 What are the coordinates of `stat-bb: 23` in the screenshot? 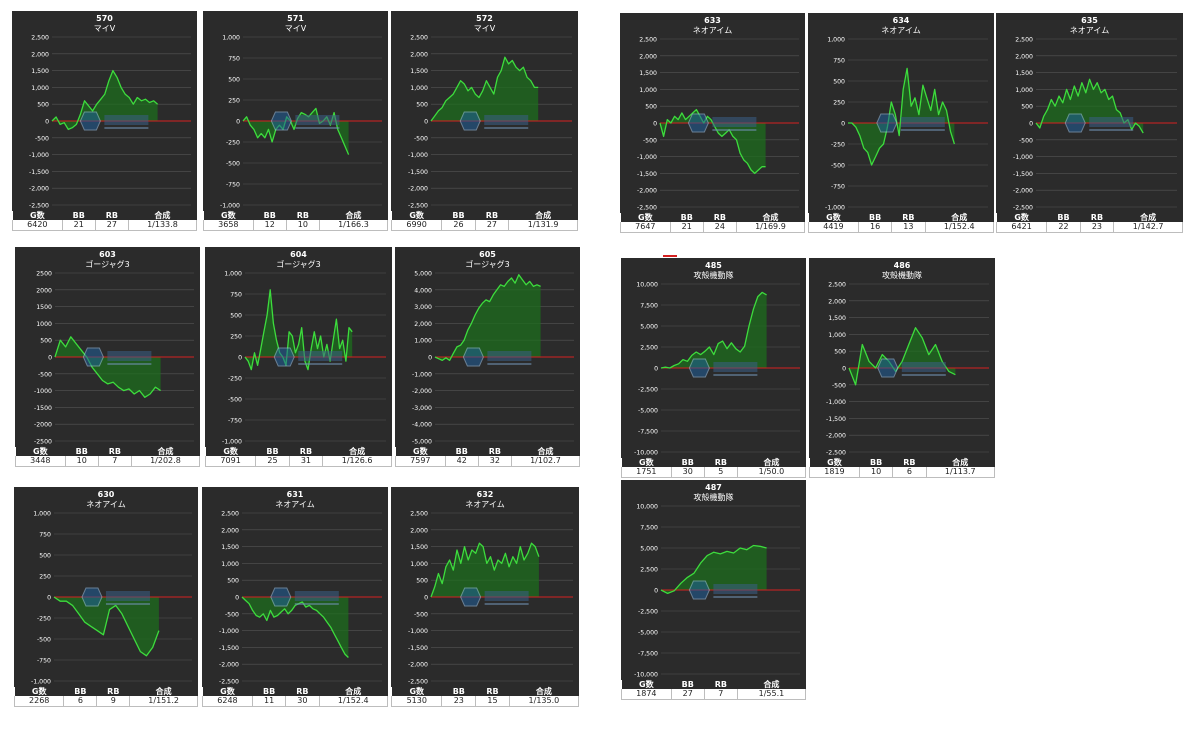 It's located at (458, 701).